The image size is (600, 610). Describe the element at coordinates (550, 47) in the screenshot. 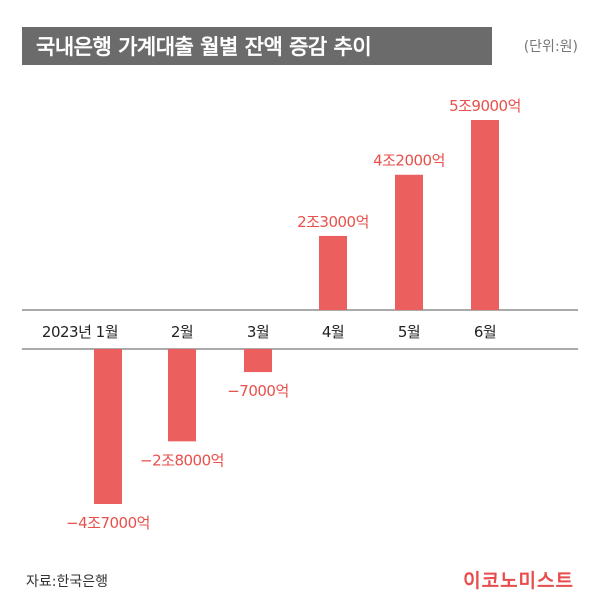

I see `unit-label: (단위:원)` at that location.